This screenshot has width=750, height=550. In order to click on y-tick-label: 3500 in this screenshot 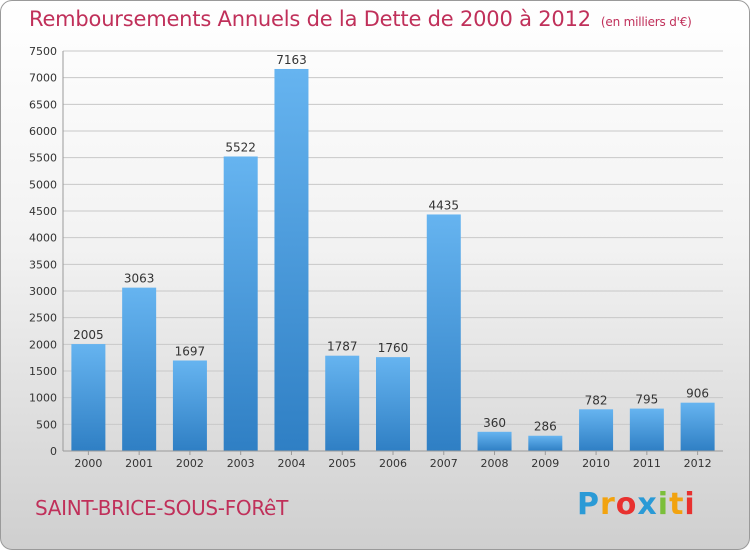, I will do `click(43, 264)`.